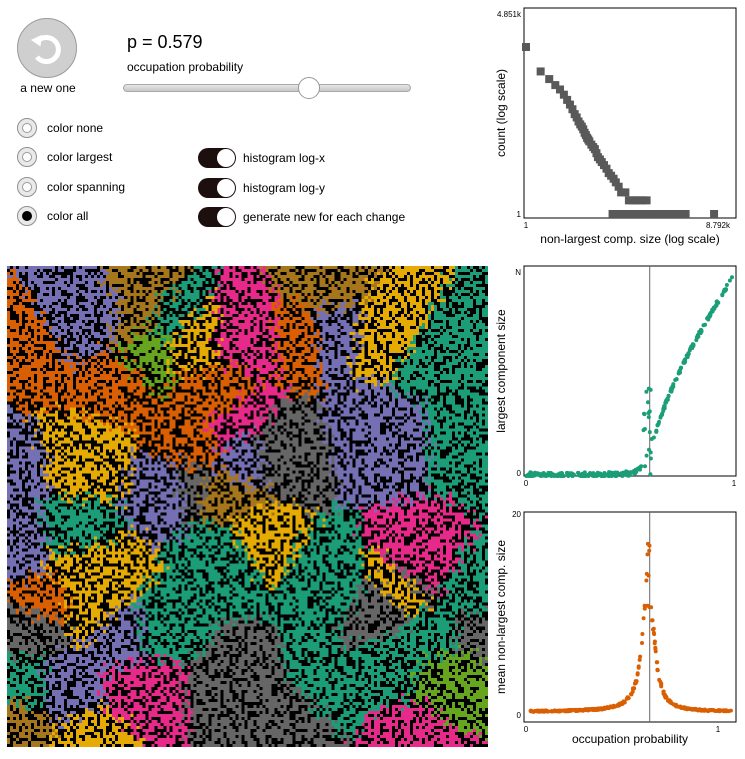  Describe the element at coordinates (718, 225) in the screenshot. I see `hist-x-tick-max: 8.792k` at that location.